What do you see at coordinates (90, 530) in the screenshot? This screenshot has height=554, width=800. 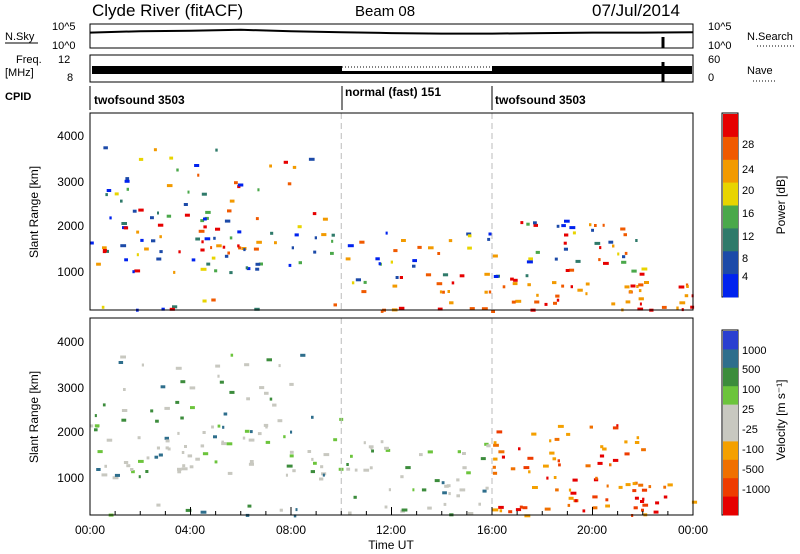 I see `xtick-0000: 00:00` at bounding box center [90, 530].